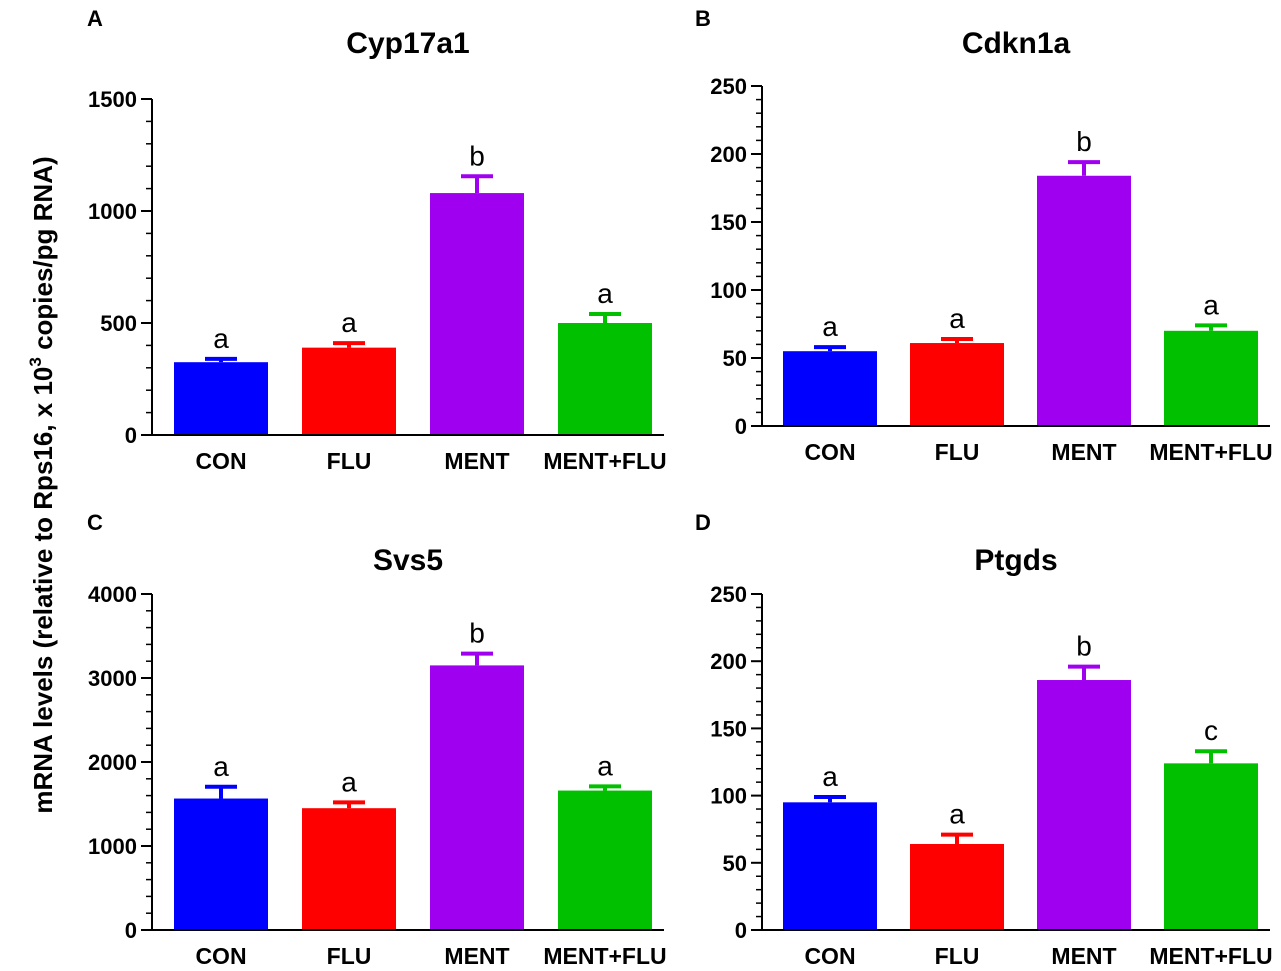 The image size is (1281, 971). What do you see at coordinates (112, 99) in the screenshot?
I see `y-tick-label: 1500` at bounding box center [112, 99].